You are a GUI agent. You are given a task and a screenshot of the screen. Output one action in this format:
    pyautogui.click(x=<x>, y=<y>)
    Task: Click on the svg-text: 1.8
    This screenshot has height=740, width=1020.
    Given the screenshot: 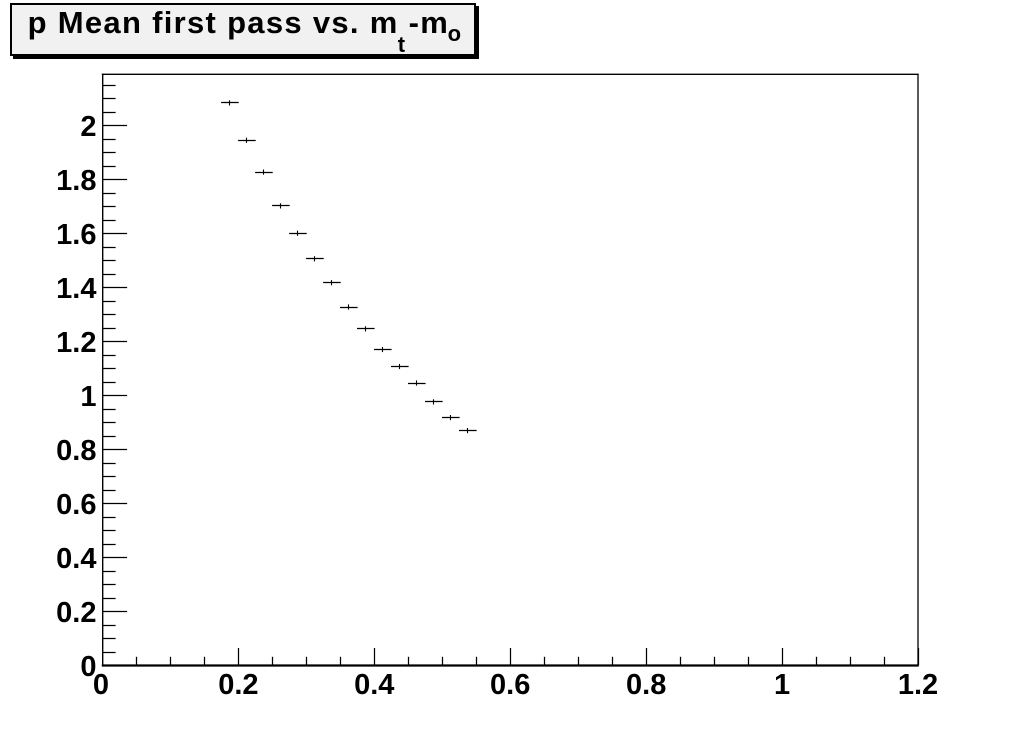 What is the action you would take?
    pyautogui.click(x=76, y=181)
    